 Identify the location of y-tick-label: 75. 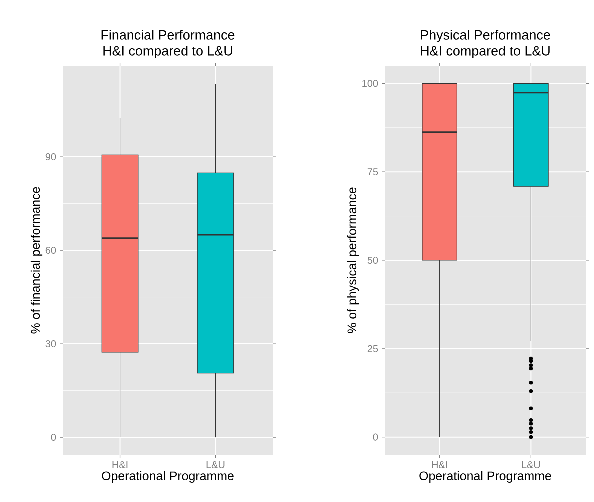
(373, 172).